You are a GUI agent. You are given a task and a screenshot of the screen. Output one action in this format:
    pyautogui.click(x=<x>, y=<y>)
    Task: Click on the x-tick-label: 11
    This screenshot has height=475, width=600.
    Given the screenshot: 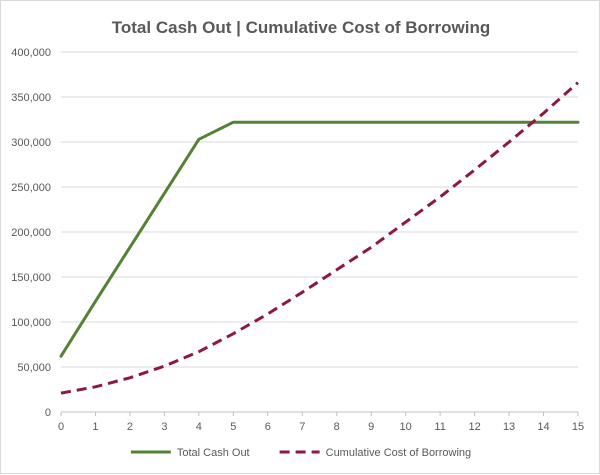 What is the action you would take?
    pyautogui.click(x=439, y=427)
    